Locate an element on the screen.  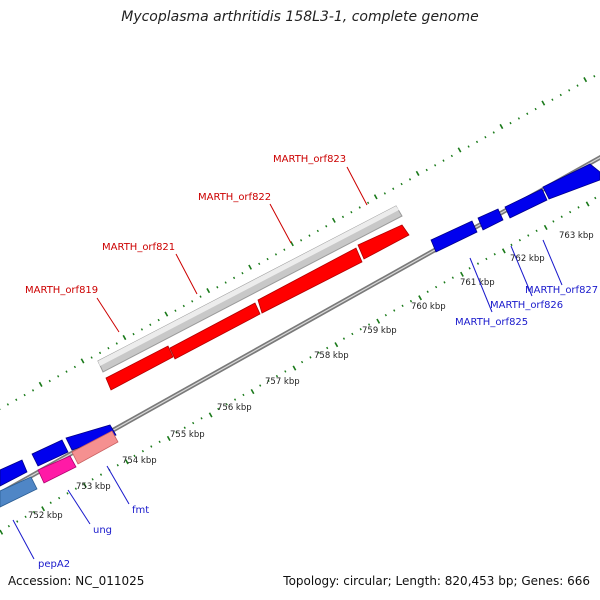
label-marth-orf822: MARTH_orf822 is located at coordinates (234, 197).